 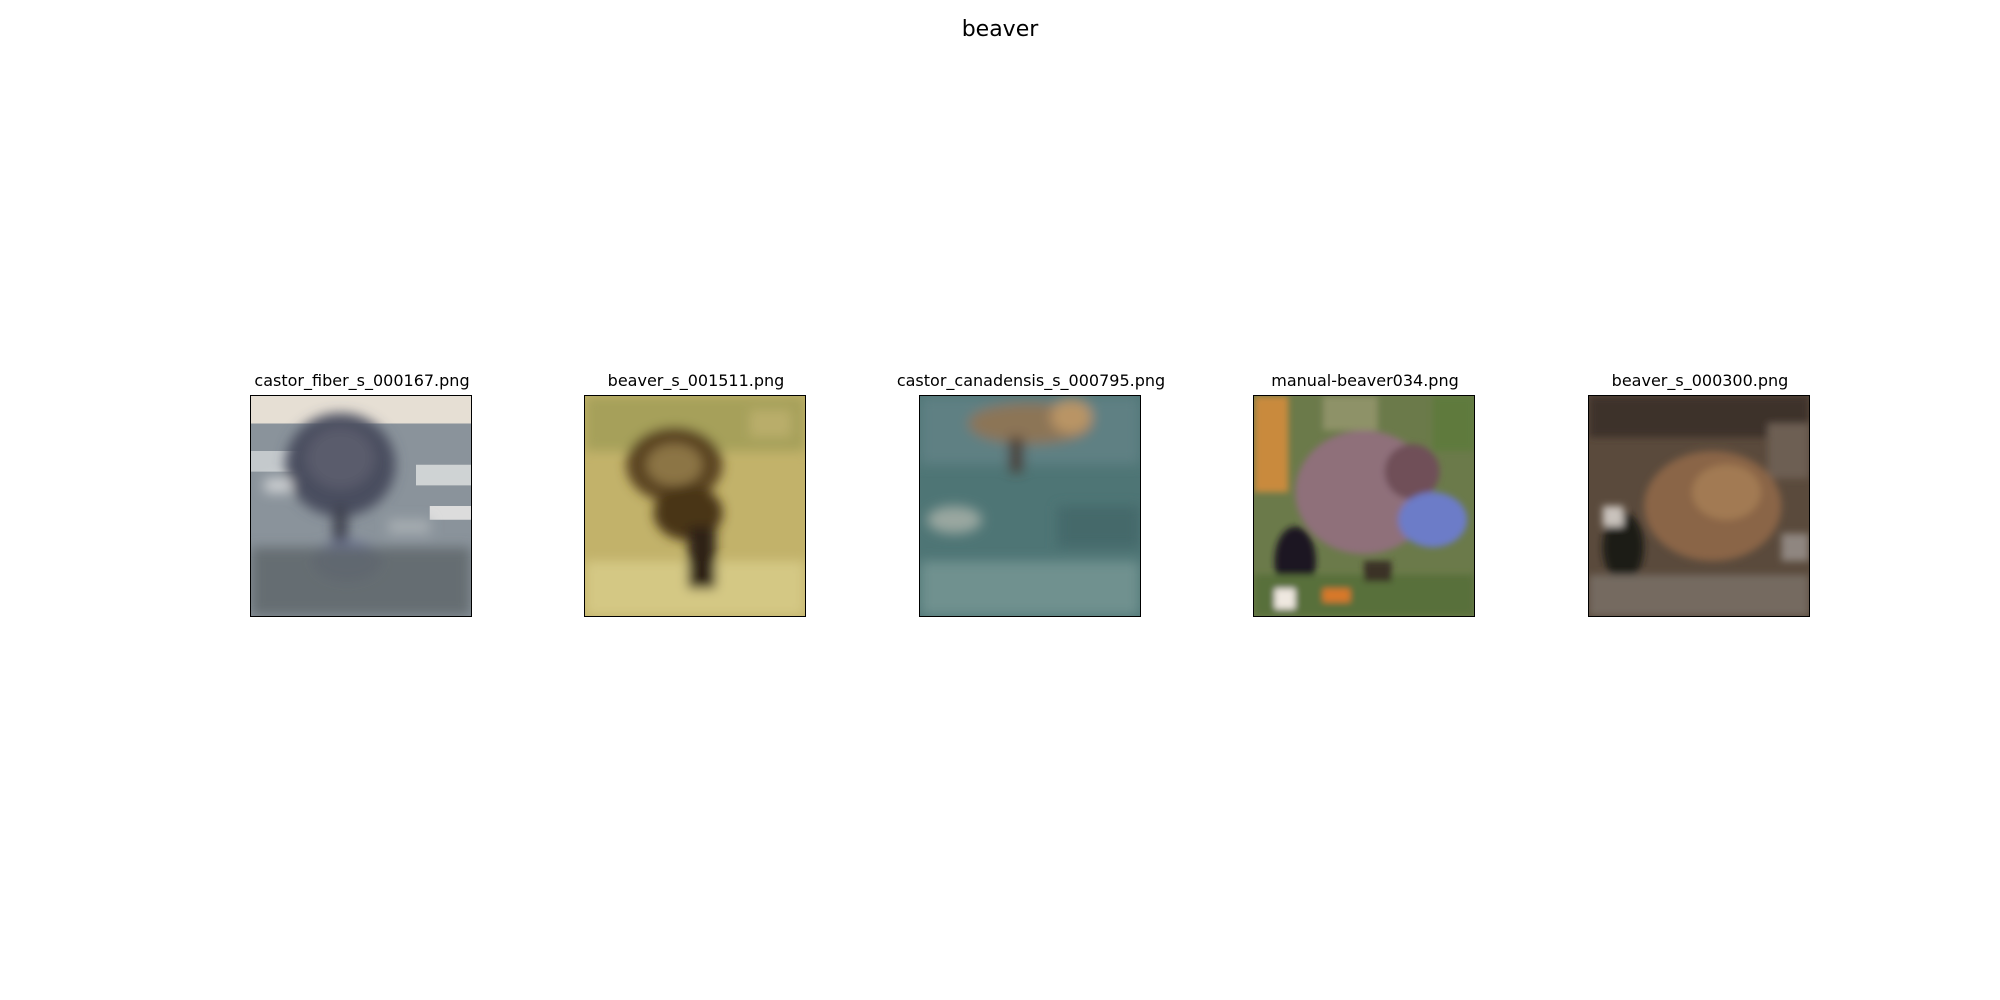 I want to click on image-panel: castor_canadensis_s_000795.png, so click(x=1031, y=493).